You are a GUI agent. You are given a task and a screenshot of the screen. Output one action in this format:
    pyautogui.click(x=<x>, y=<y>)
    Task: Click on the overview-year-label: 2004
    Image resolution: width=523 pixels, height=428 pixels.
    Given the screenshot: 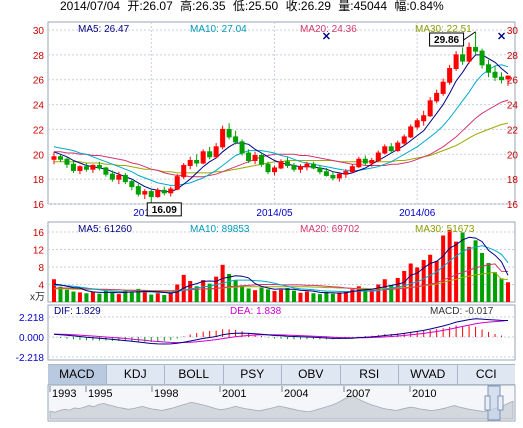 What is the action you would take?
    pyautogui.click(x=296, y=394)
    